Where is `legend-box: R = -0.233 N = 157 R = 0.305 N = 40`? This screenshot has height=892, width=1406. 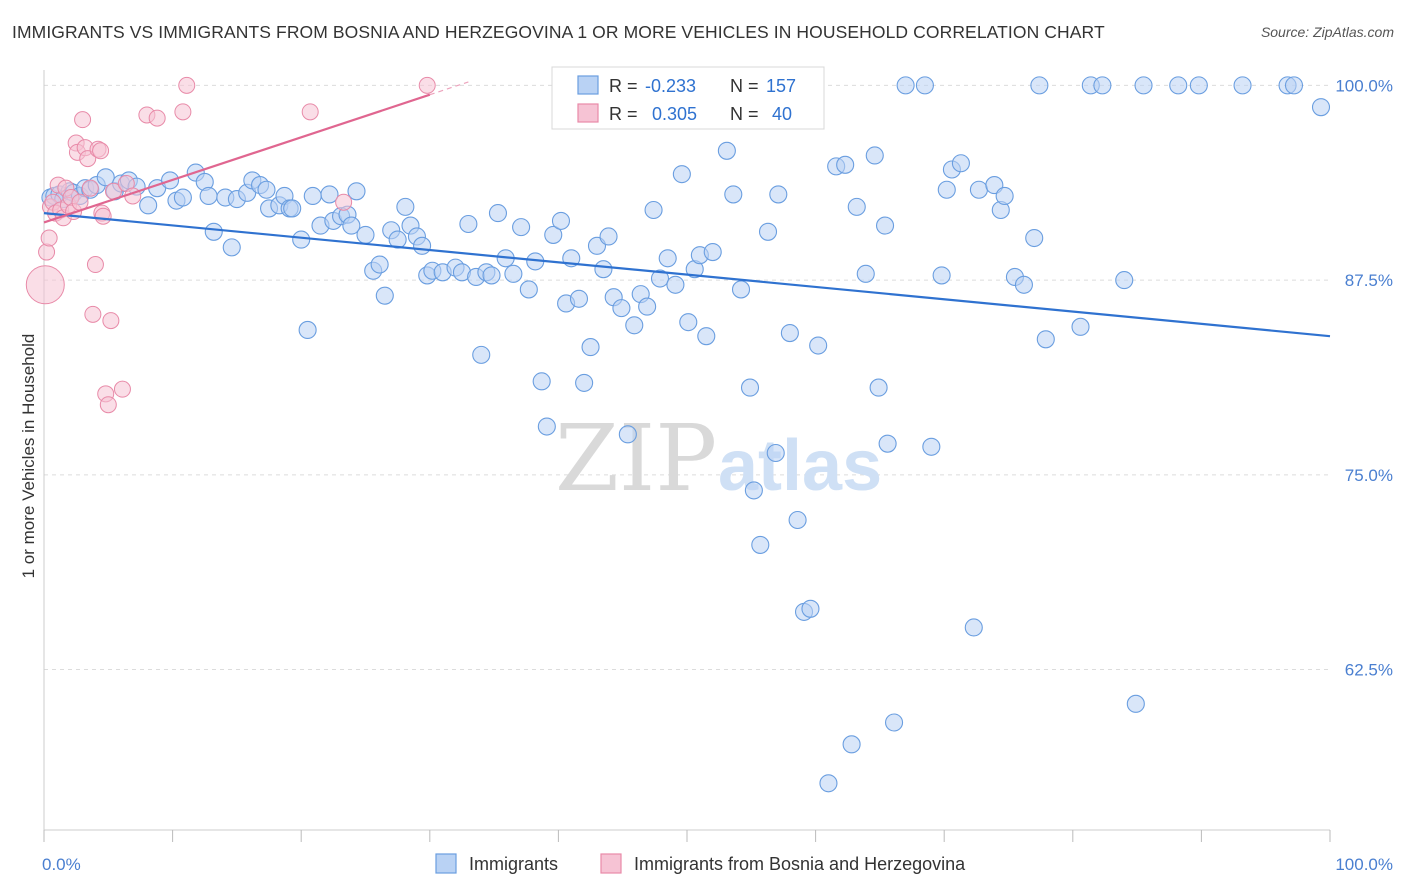
legend-box: R = -0.233 N = 157 R = 0.305 N = 40 is located at coordinates (688, 98).